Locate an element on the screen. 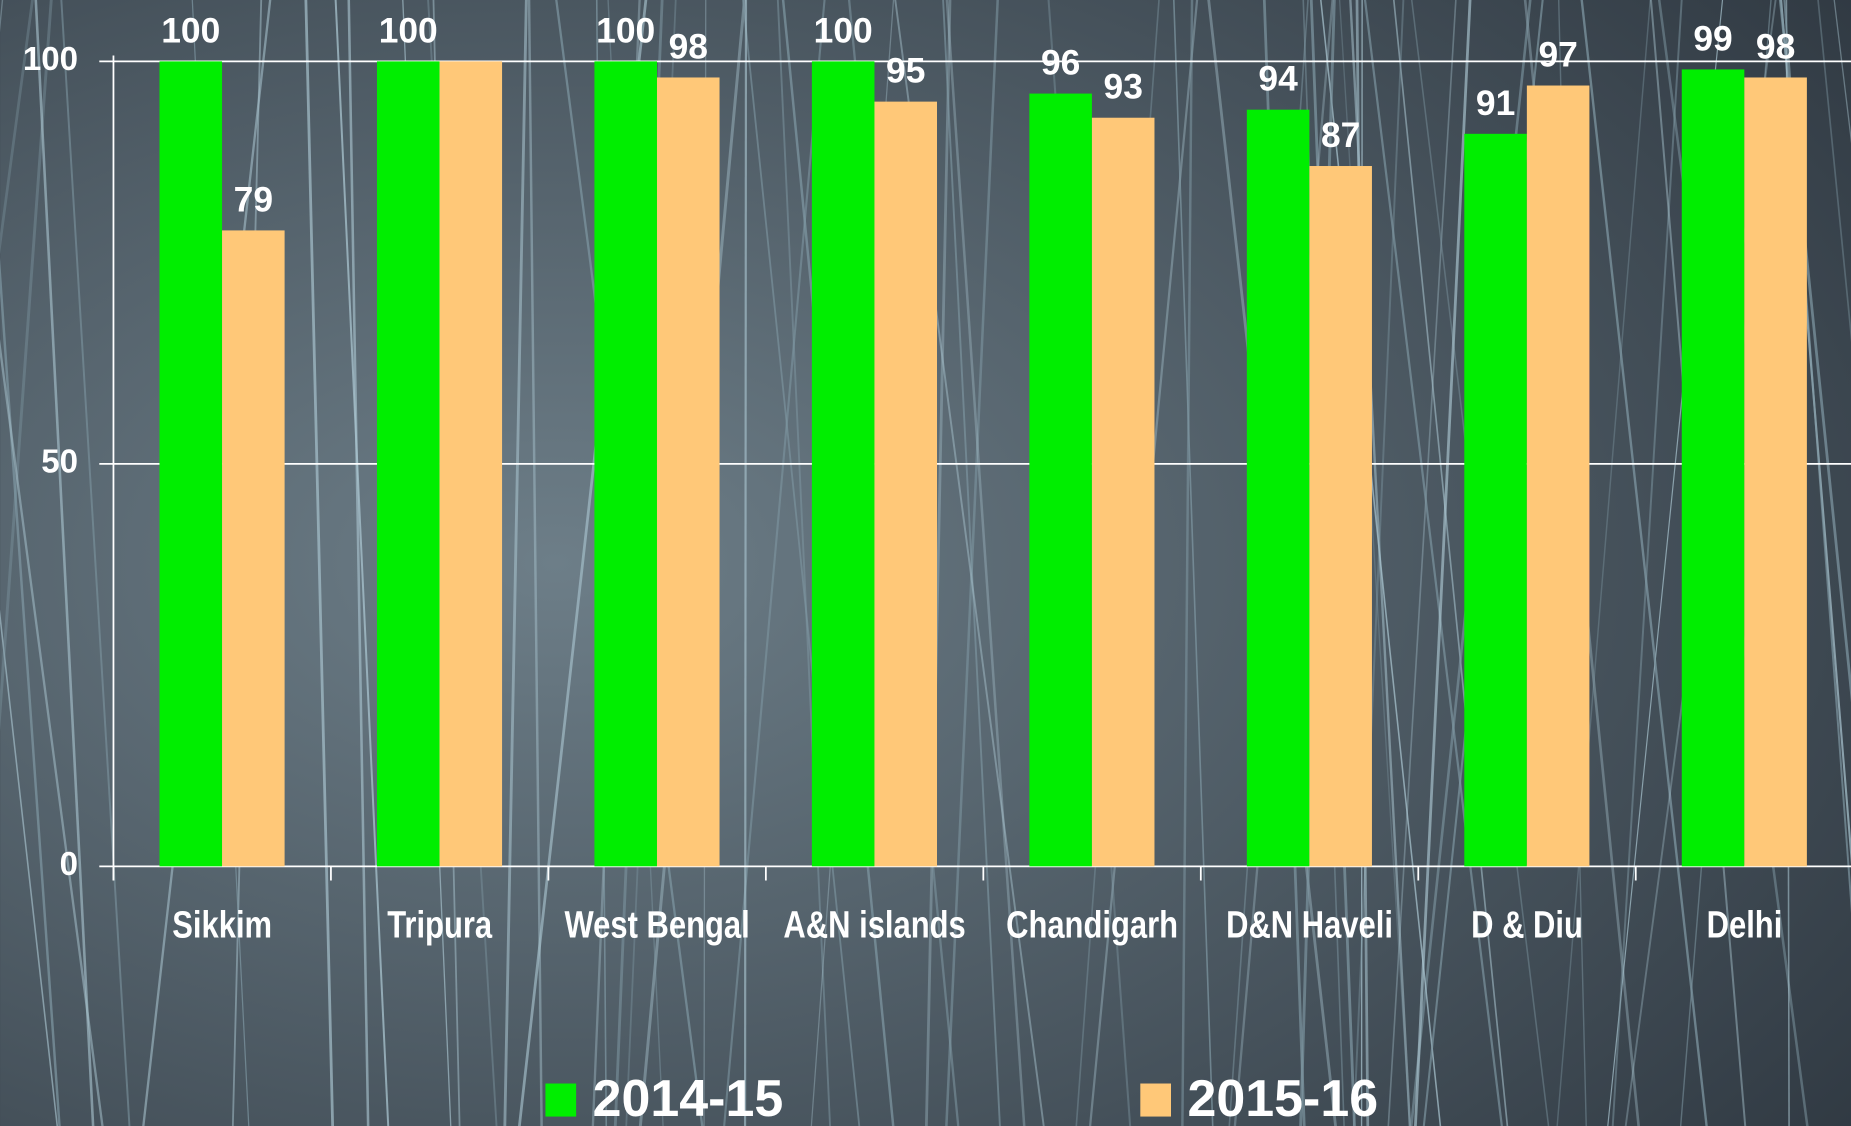 This screenshot has width=1851, height=1126. data-label: 94 is located at coordinates (1278, 79).